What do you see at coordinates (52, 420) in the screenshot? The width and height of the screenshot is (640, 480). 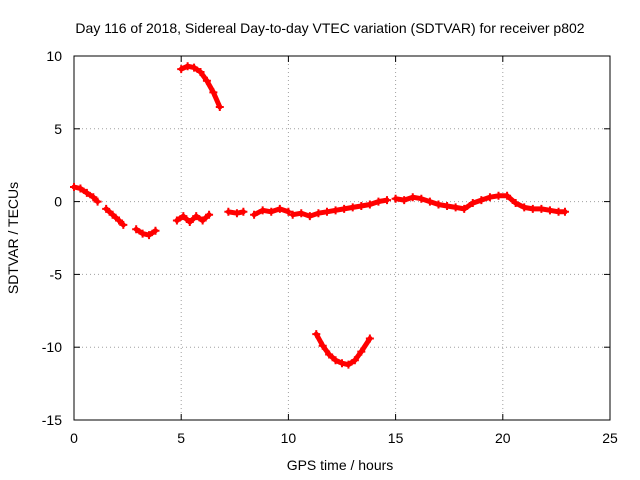 I see `y-tick-label: -15` at bounding box center [52, 420].